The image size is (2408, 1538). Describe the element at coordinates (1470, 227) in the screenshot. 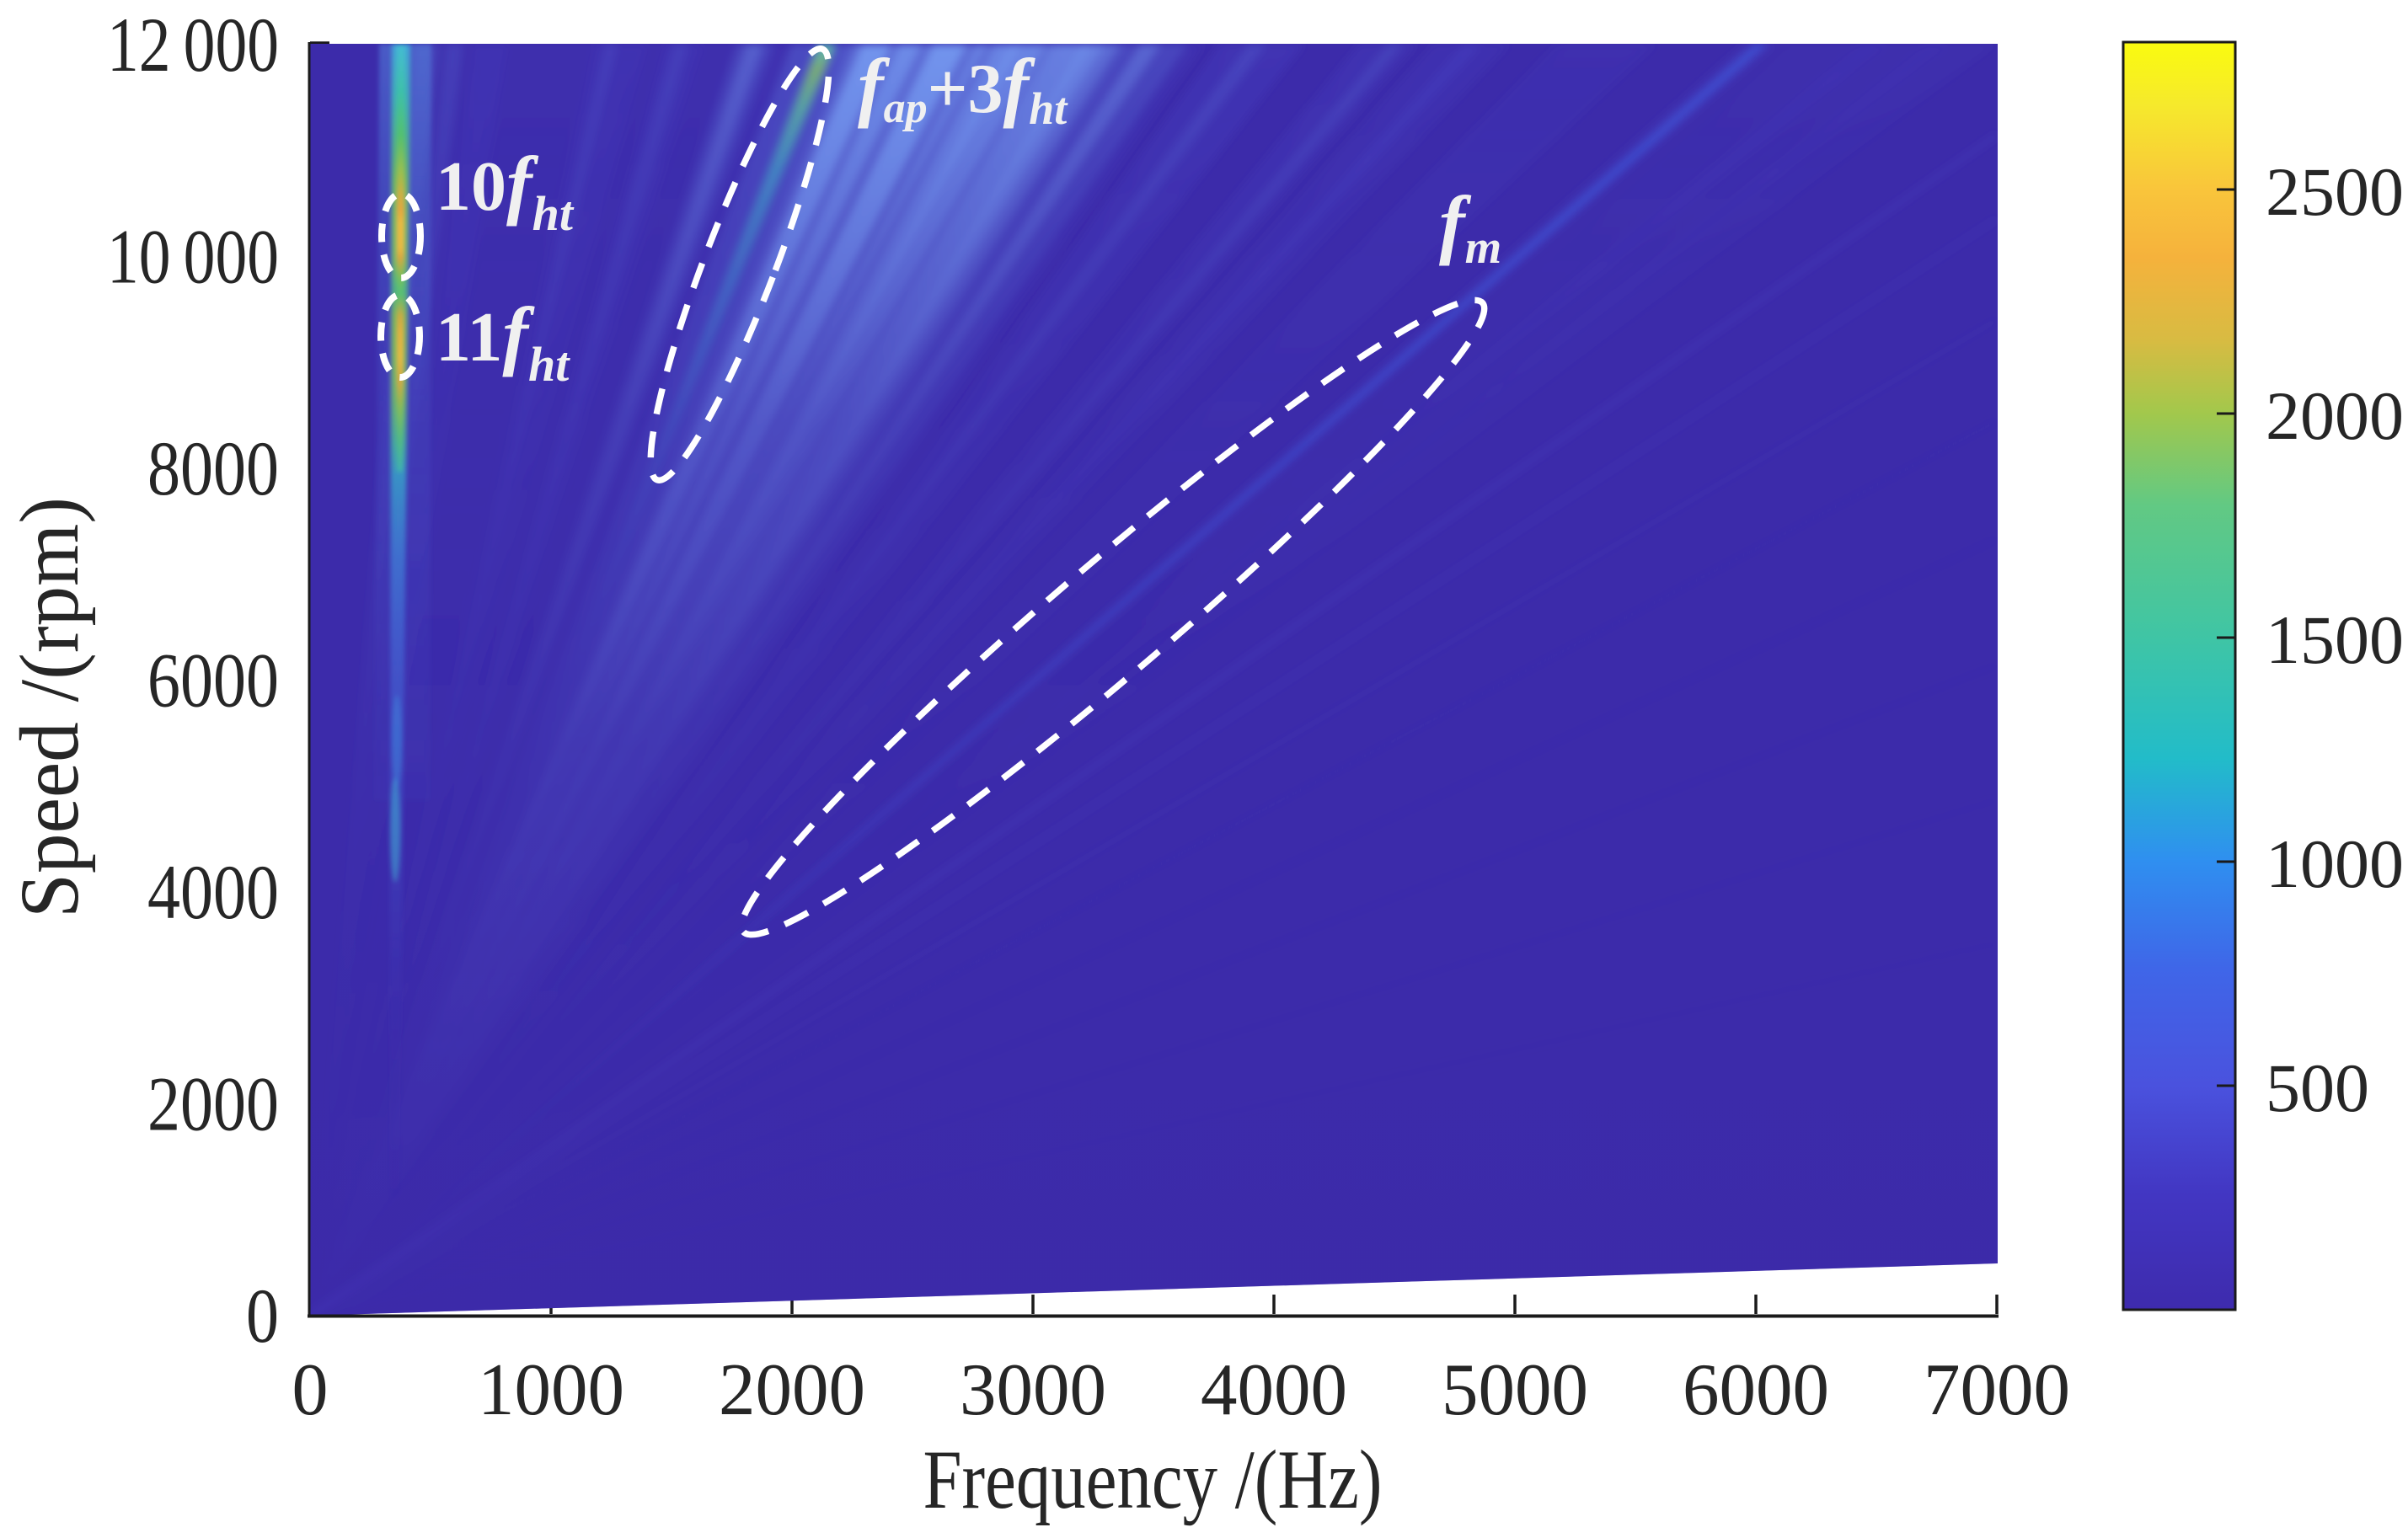

I see `svg-text: fm` at that location.